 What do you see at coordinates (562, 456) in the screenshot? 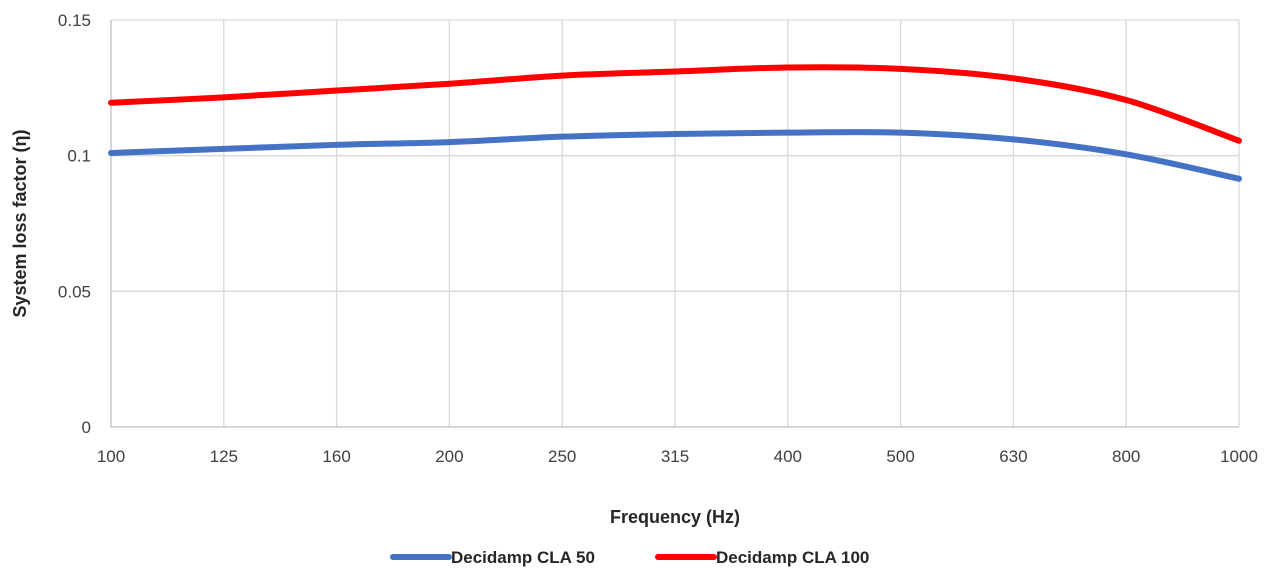
I see `x-tick-label: 250` at bounding box center [562, 456].